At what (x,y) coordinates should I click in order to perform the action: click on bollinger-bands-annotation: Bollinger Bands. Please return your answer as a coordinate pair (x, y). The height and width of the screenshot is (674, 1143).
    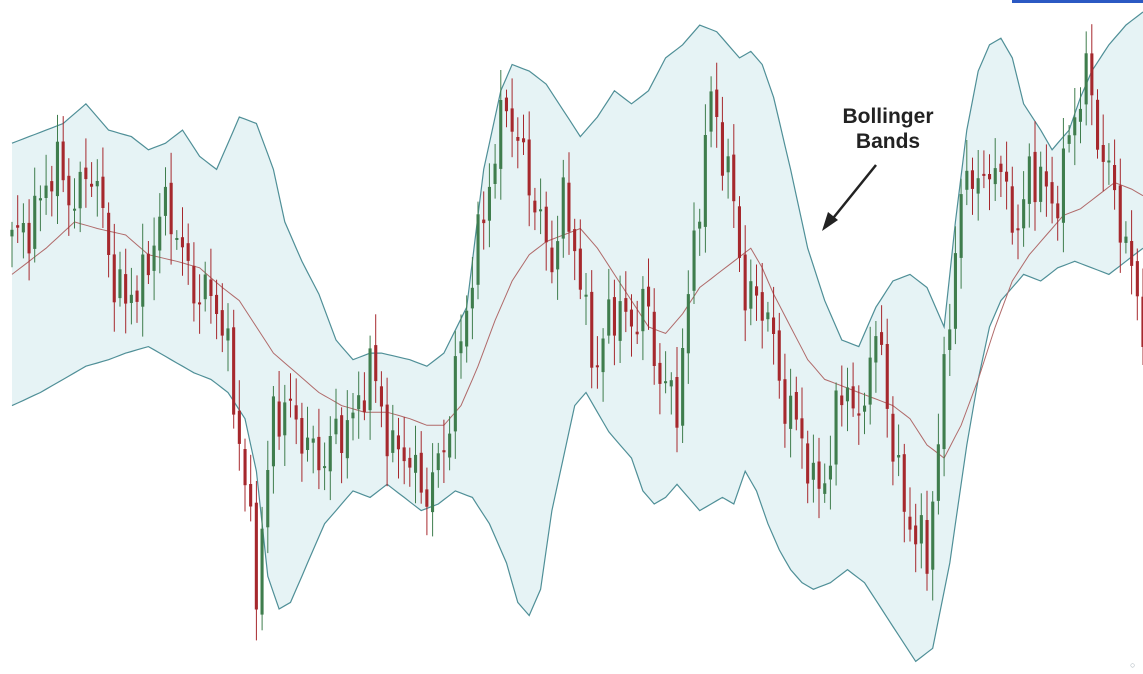
    Looking at the image, I should click on (888, 129).